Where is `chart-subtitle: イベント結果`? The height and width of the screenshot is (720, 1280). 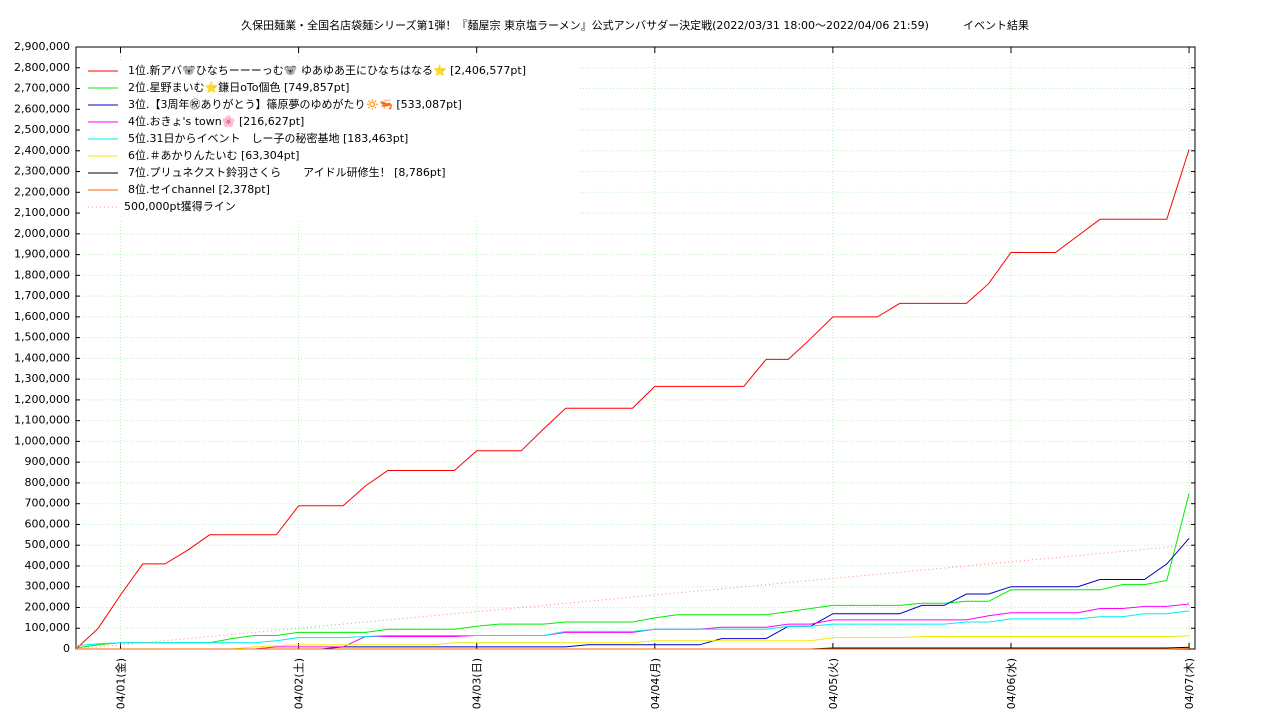
chart-subtitle: イベント結果 is located at coordinates (996, 25).